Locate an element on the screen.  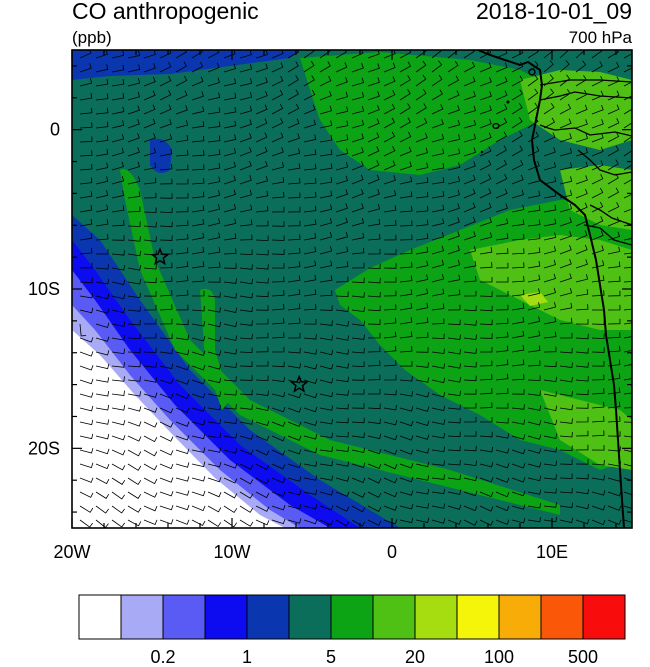
units-label: (ppb) is located at coordinates (92, 37).